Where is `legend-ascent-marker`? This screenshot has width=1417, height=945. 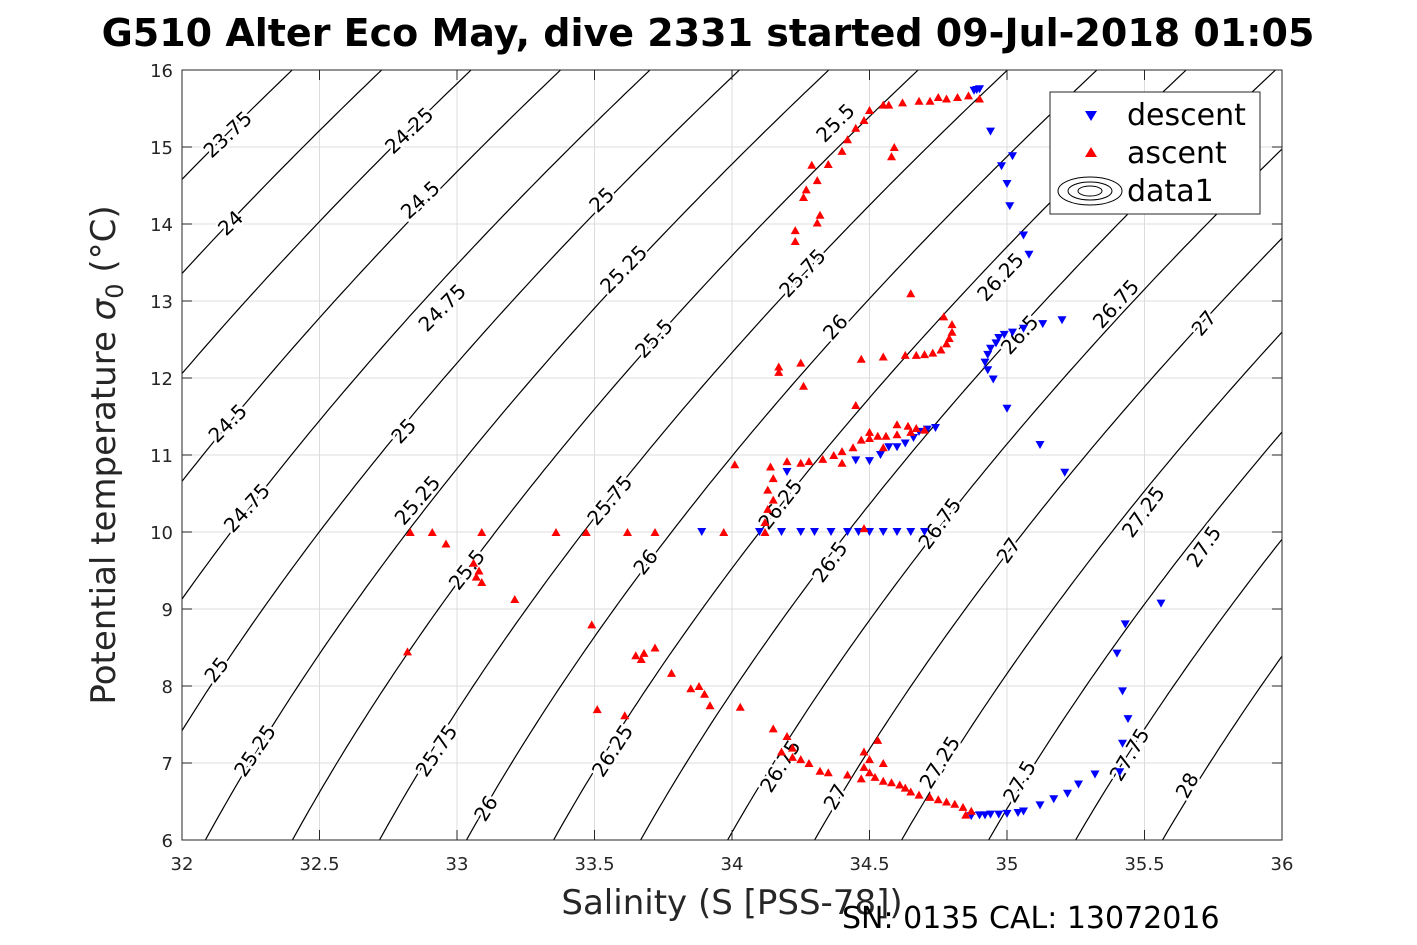 legend-ascent-marker is located at coordinates (1091, 152).